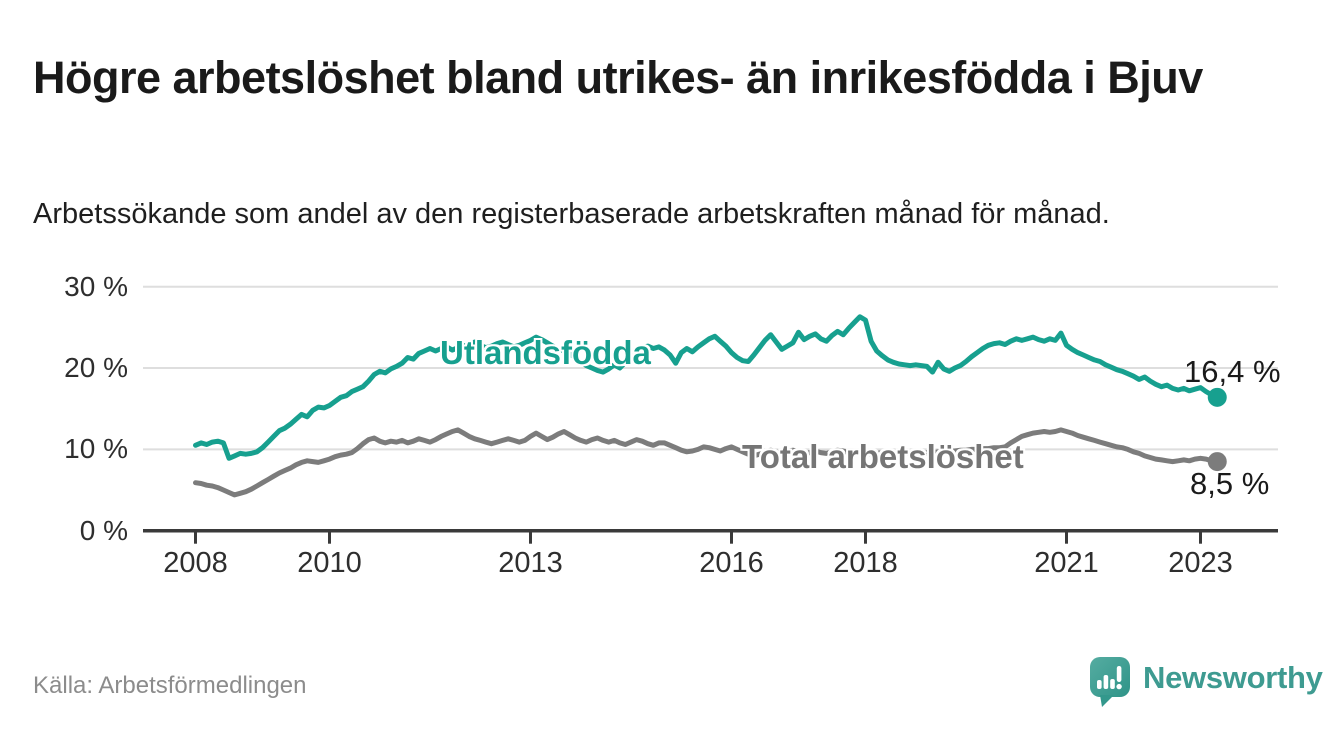 This screenshot has width=1340, height=734. Describe the element at coordinates (1230, 483) in the screenshot. I see `end-value-label-total: 8,5 %` at that location.